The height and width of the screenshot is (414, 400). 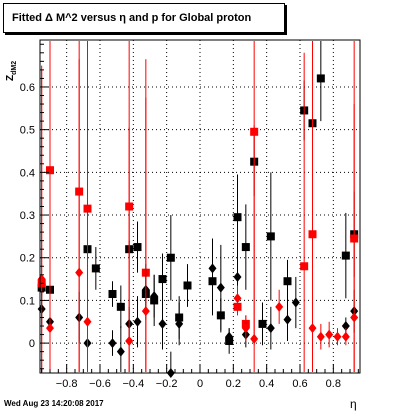 What do you see at coordinates (54, 403) in the screenshot?
I see `timestamp: Wed Aug 23 14:20:08 2017` at bounding box center [54, 403].